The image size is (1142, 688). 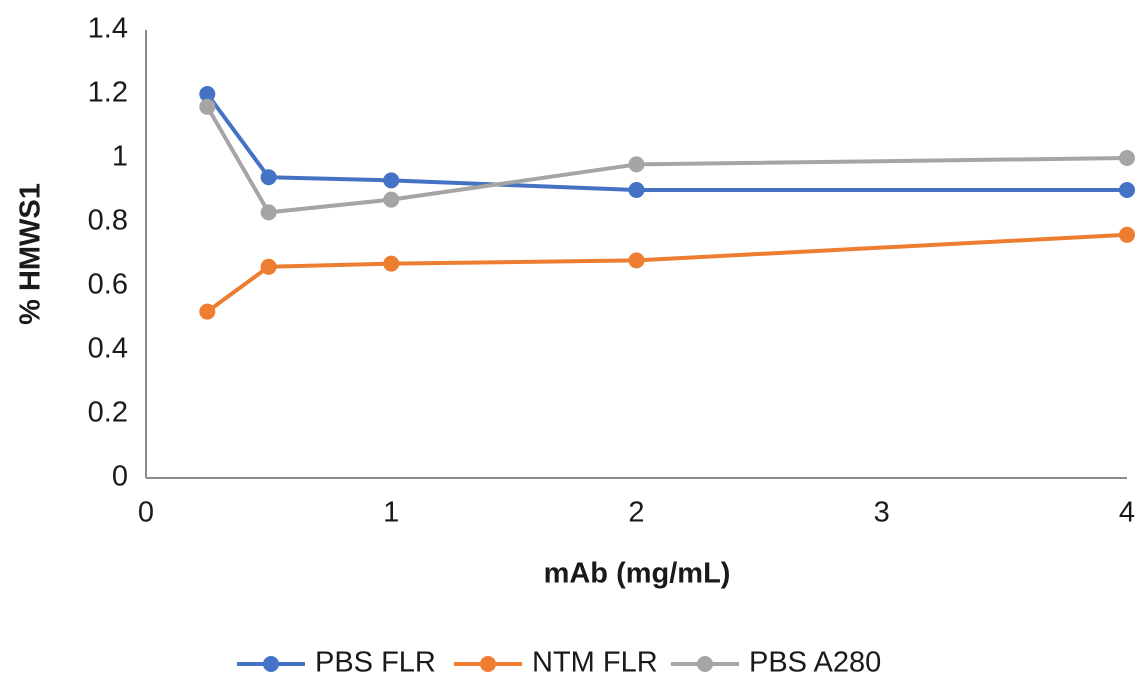 What do you see at coordinates (108, 349) in the screenshot?
I see `y-tick-label: 0.4` at bounding box center [108, 349].